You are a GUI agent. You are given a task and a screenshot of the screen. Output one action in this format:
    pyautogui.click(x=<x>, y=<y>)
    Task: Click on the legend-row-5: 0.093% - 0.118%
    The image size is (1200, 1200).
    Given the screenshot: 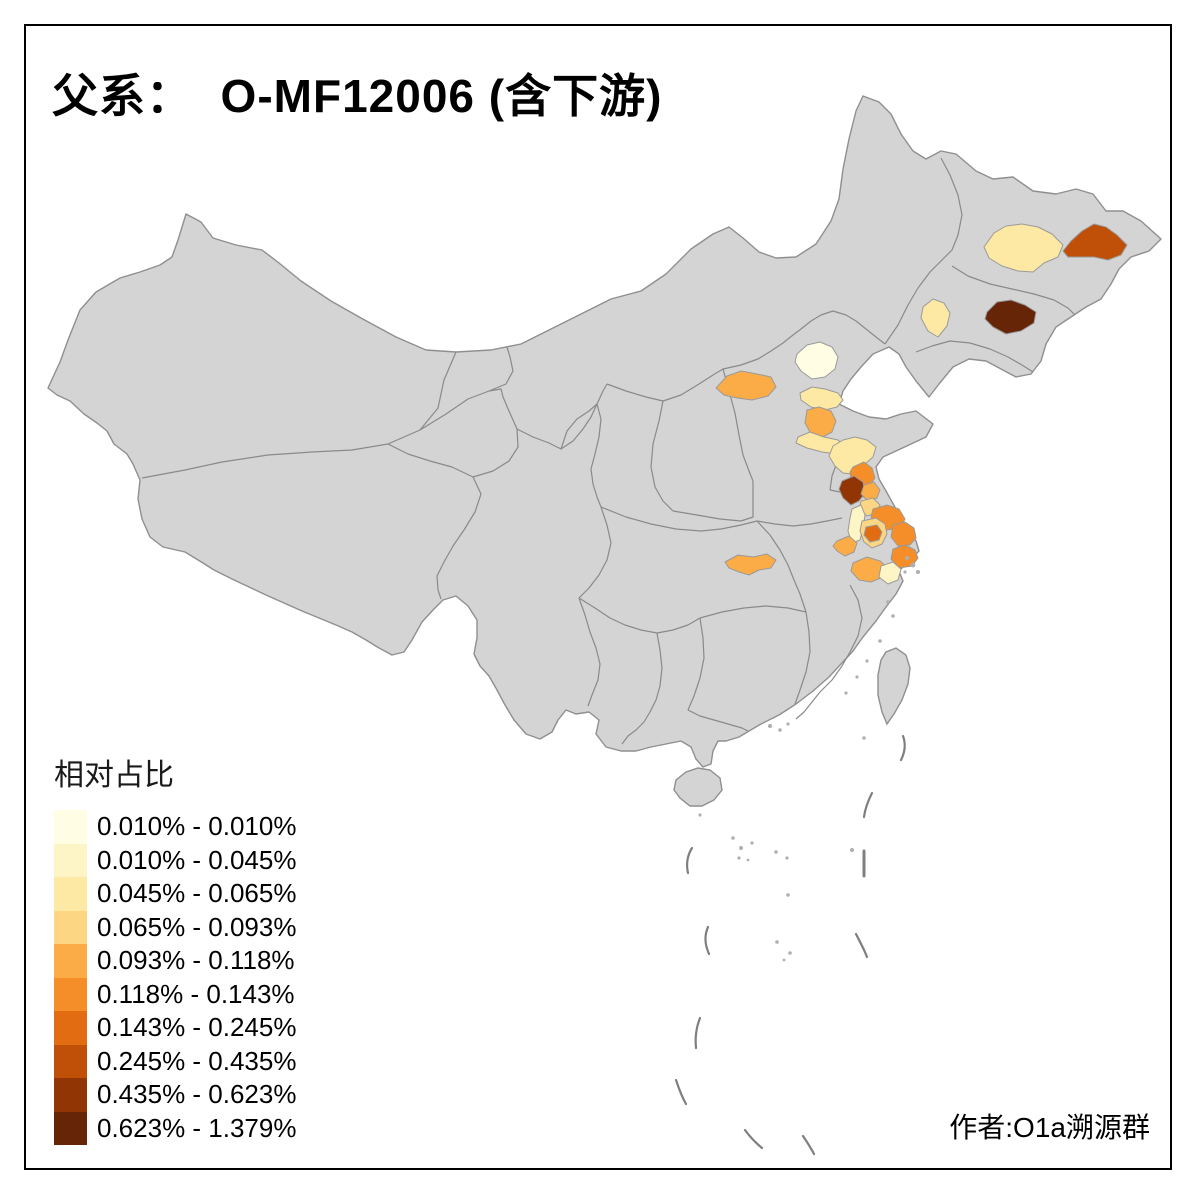 What is the action you would take?
    pyautogui.click(x=175, y=961)
    